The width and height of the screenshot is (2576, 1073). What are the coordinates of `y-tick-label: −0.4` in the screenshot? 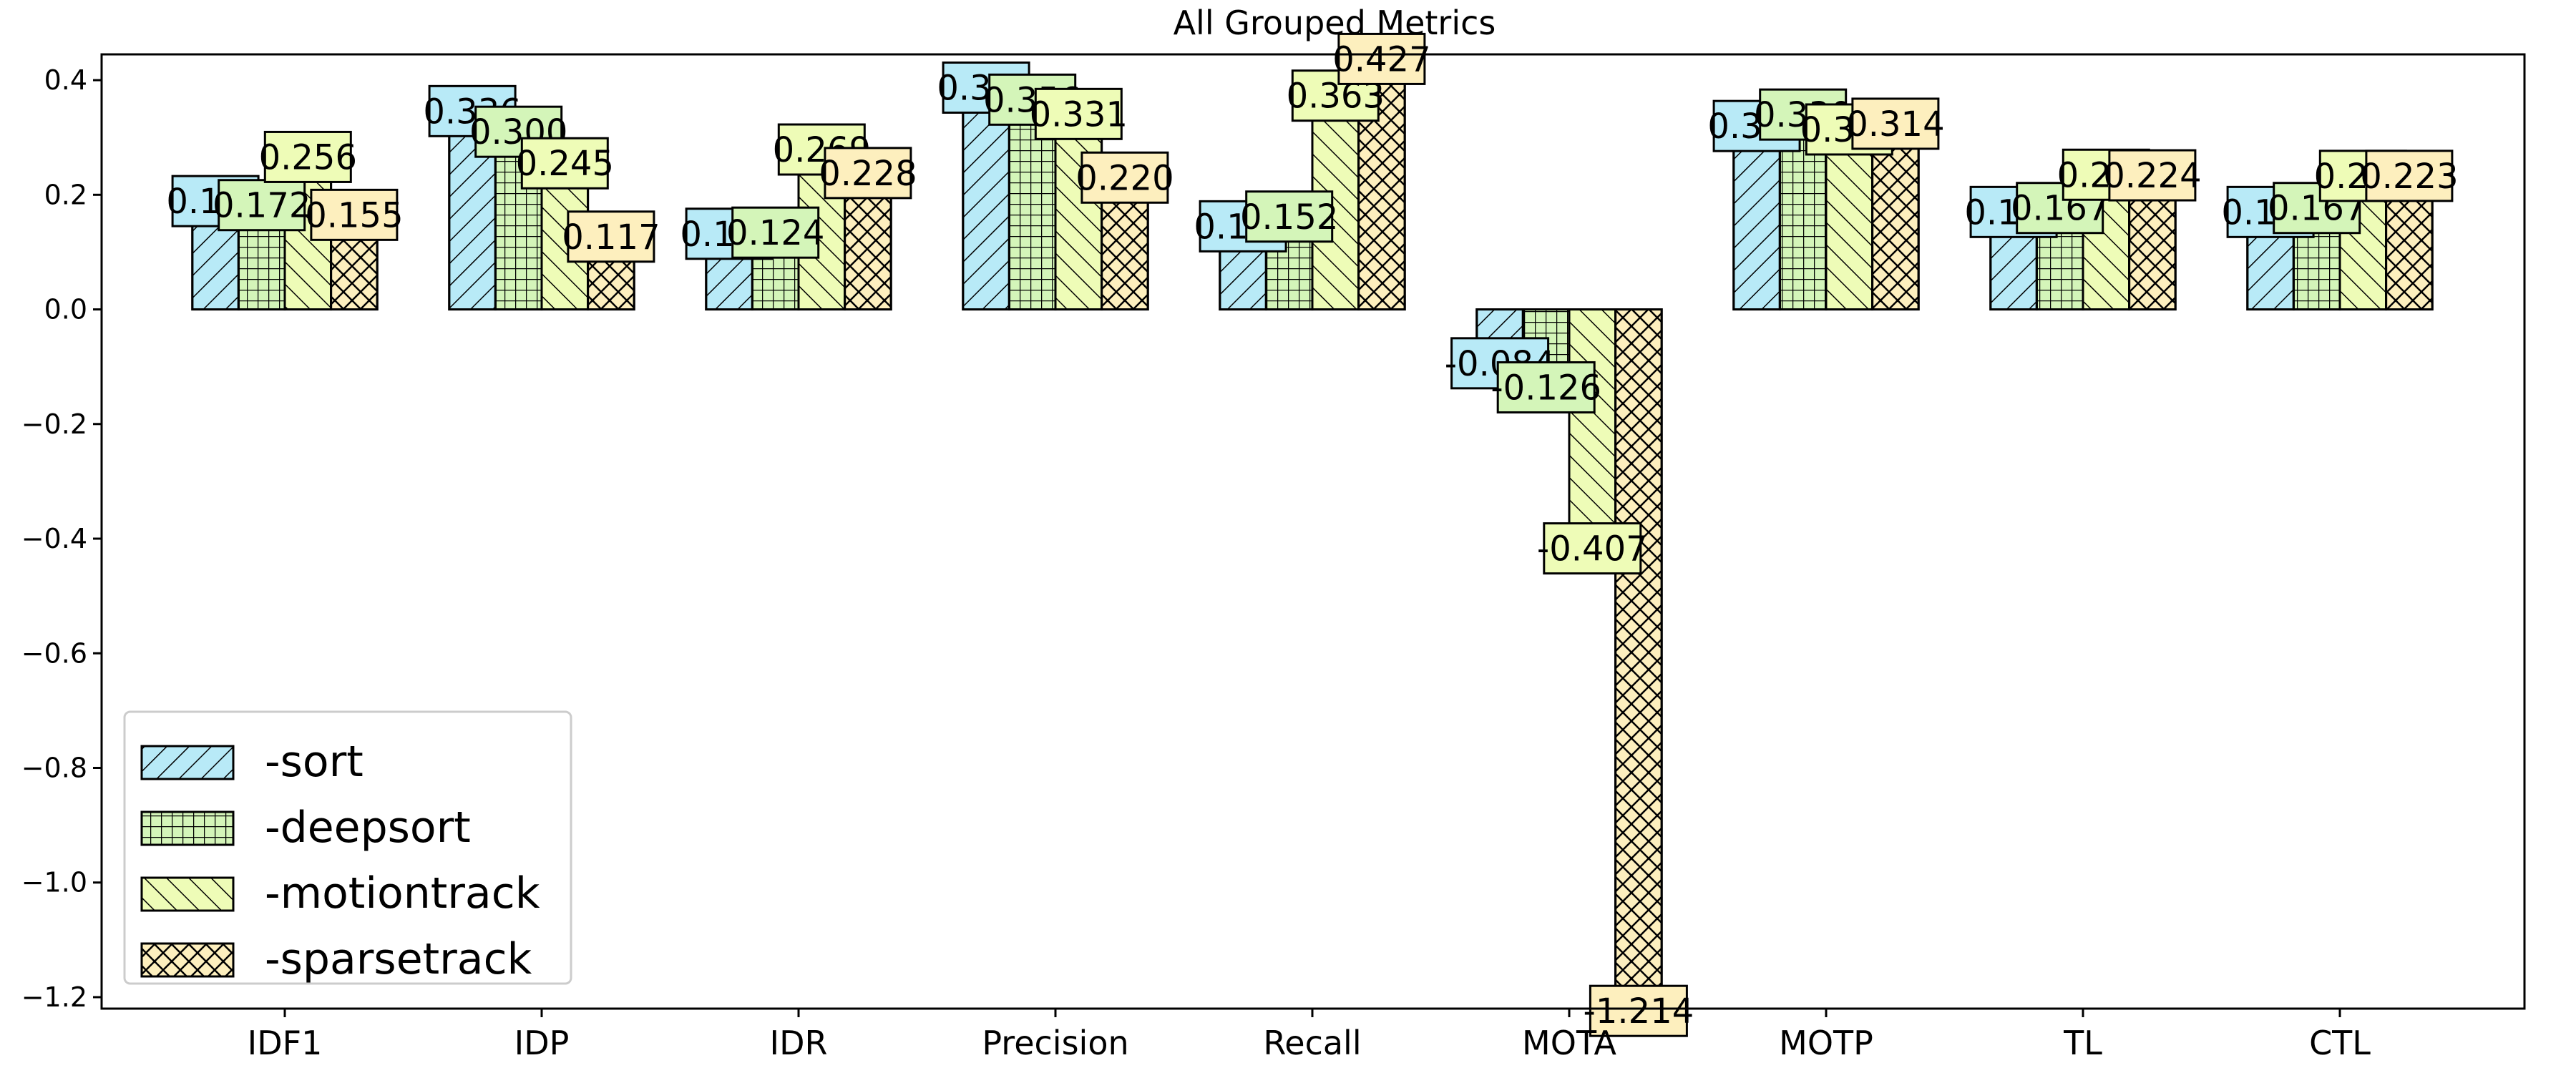 It's located at (54, 538).